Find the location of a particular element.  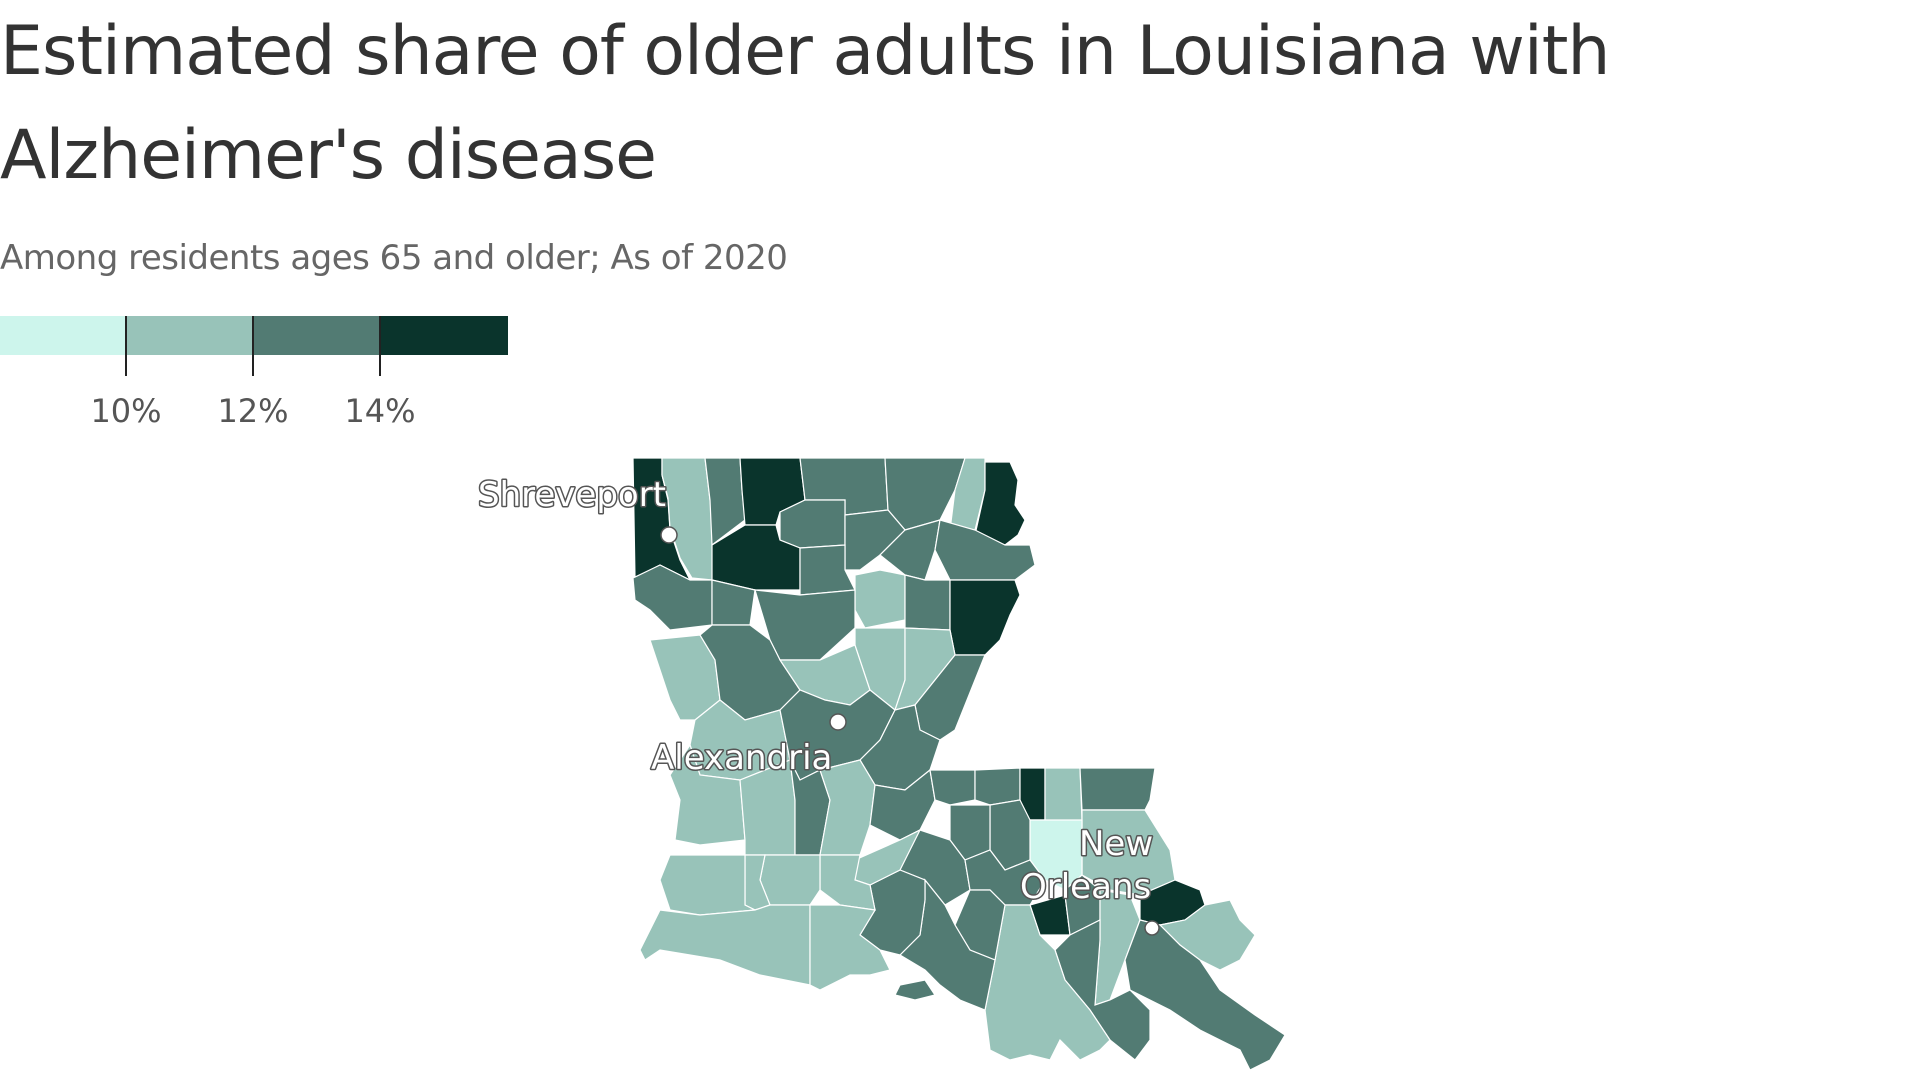

parish-concordia is located at coordinates (950, 697).